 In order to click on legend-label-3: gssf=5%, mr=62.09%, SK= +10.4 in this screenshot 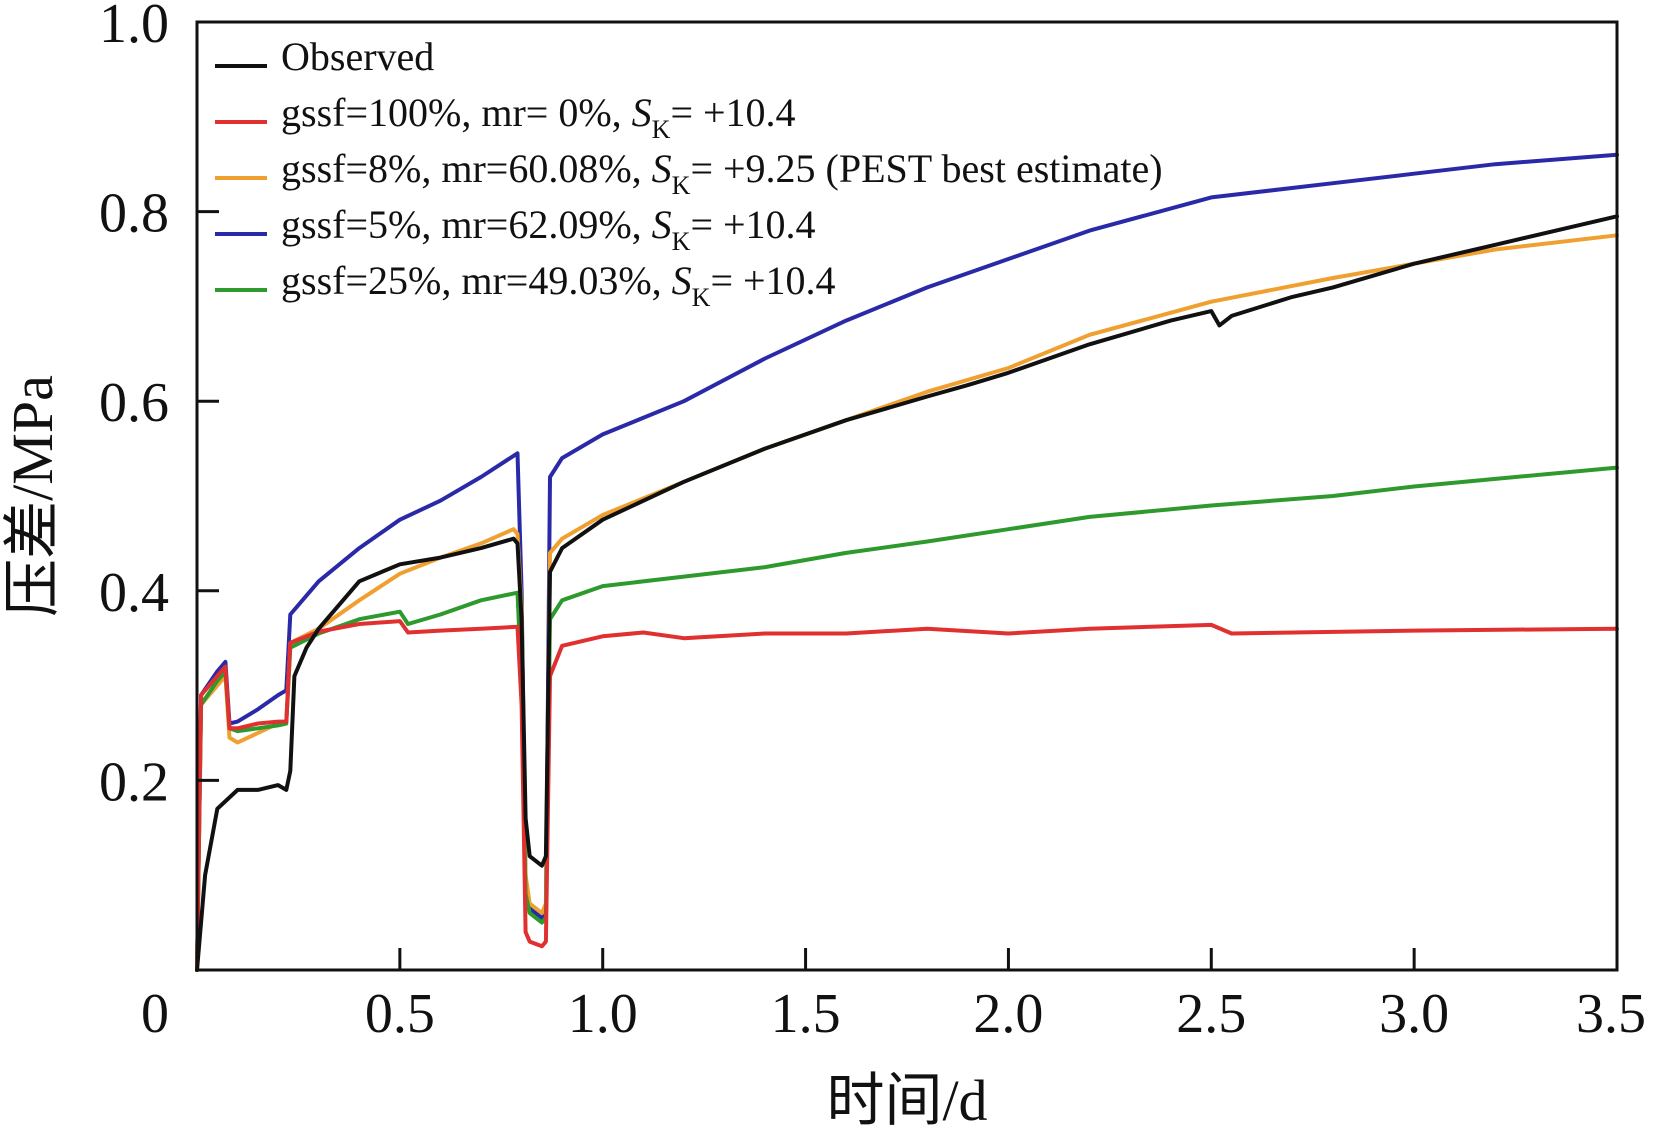, I will do `click(548, 229)`.